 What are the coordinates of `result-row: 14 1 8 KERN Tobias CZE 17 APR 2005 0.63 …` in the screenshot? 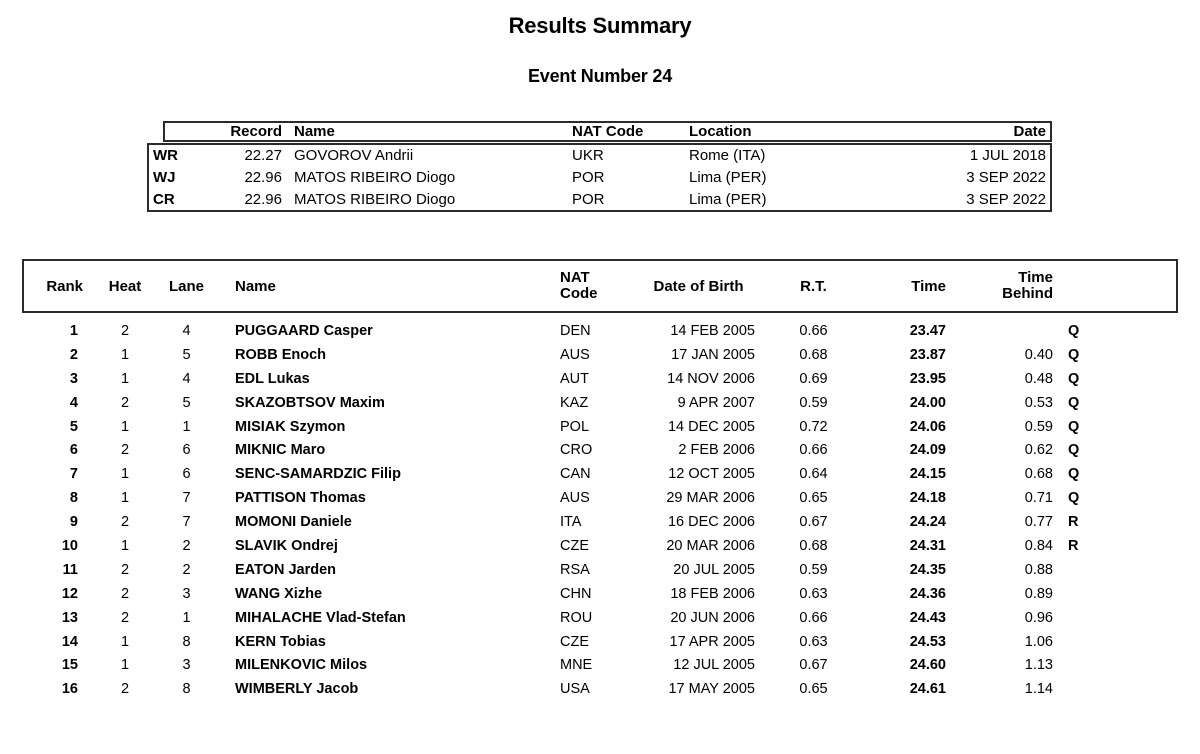 It's located at (600, 642).